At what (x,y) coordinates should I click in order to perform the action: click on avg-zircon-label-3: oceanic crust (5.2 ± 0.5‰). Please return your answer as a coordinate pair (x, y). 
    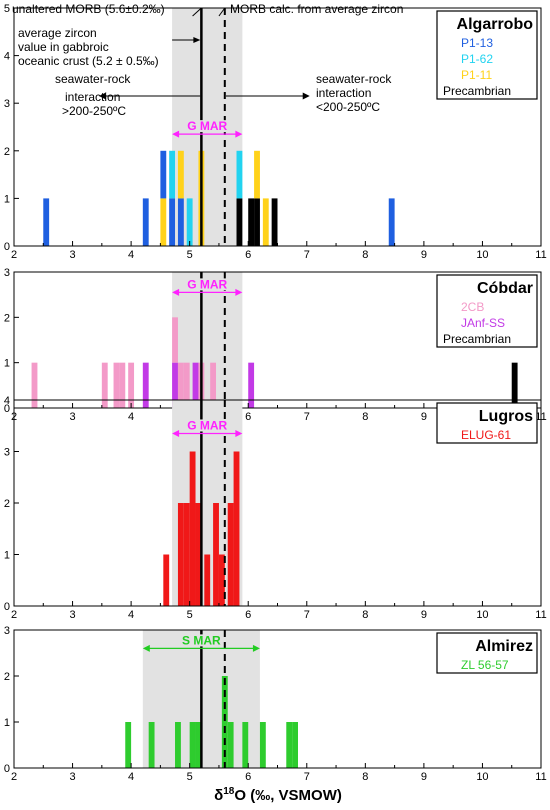
    Looking at the image, I should click on (88, 61).